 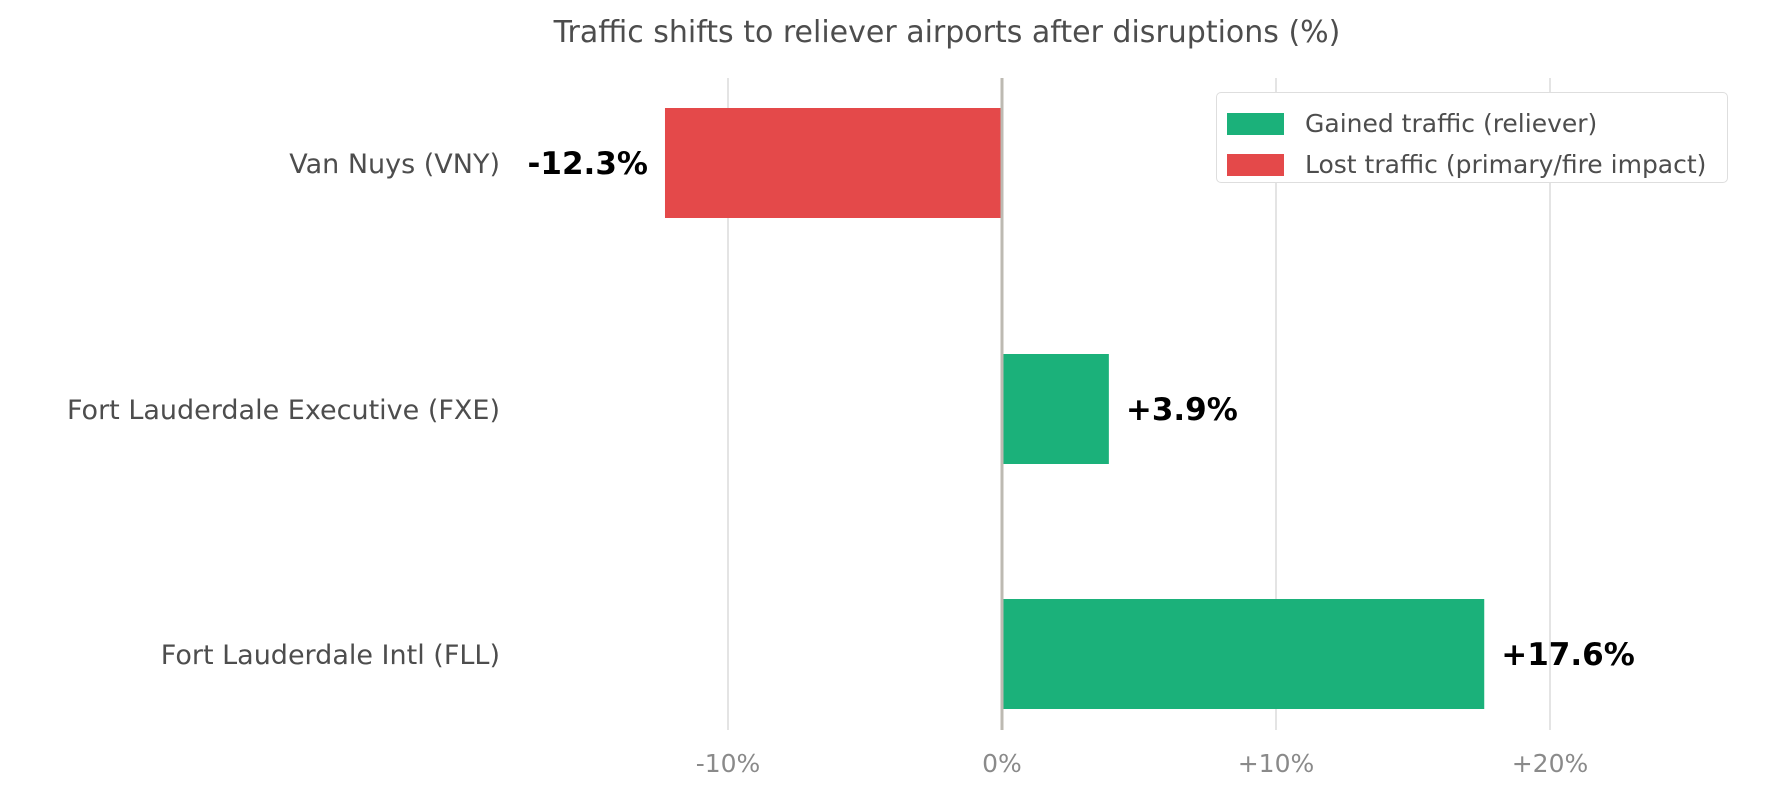 What do you see at coordinates (728, 763) in the screenshot?
I see `x-tick-label: -10%` at bounding box center [728, 763].